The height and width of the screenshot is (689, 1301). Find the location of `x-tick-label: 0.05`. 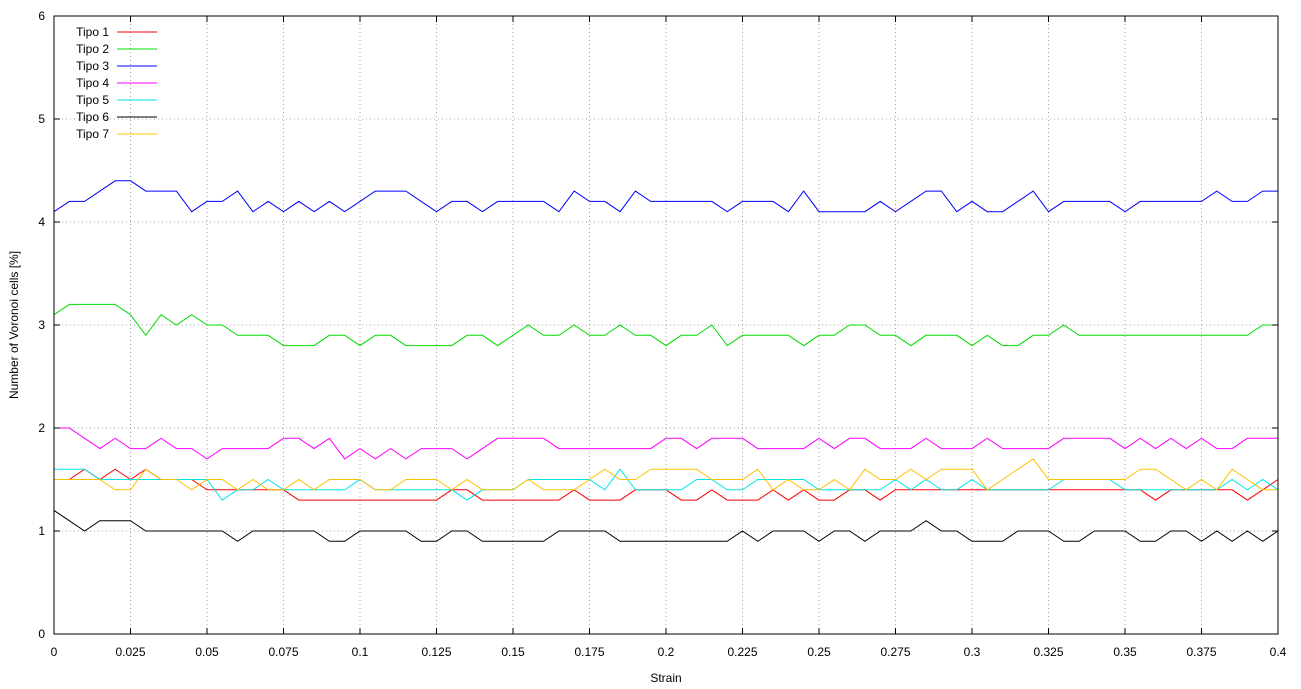

x-tick-label: 0.05 is located at coordinates (207, 652).